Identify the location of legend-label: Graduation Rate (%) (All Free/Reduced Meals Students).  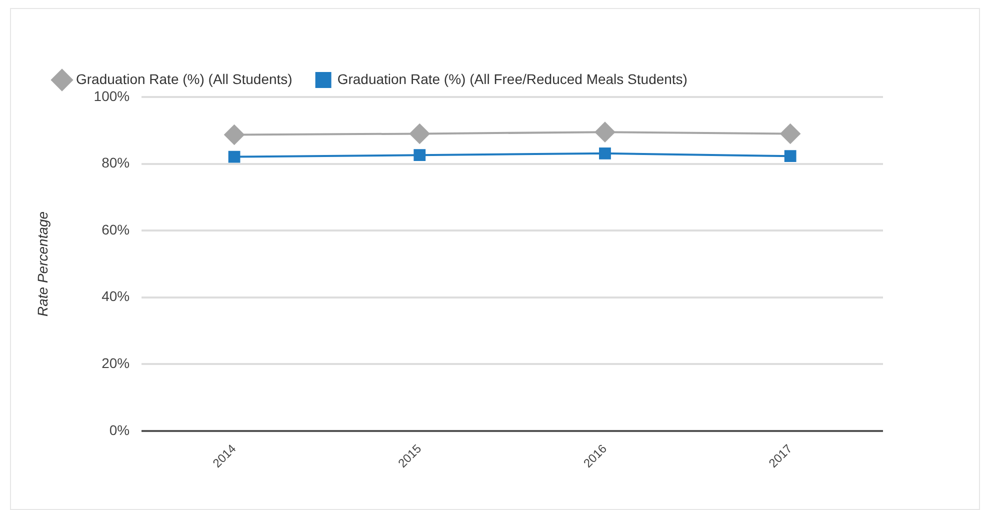
(512, 78).